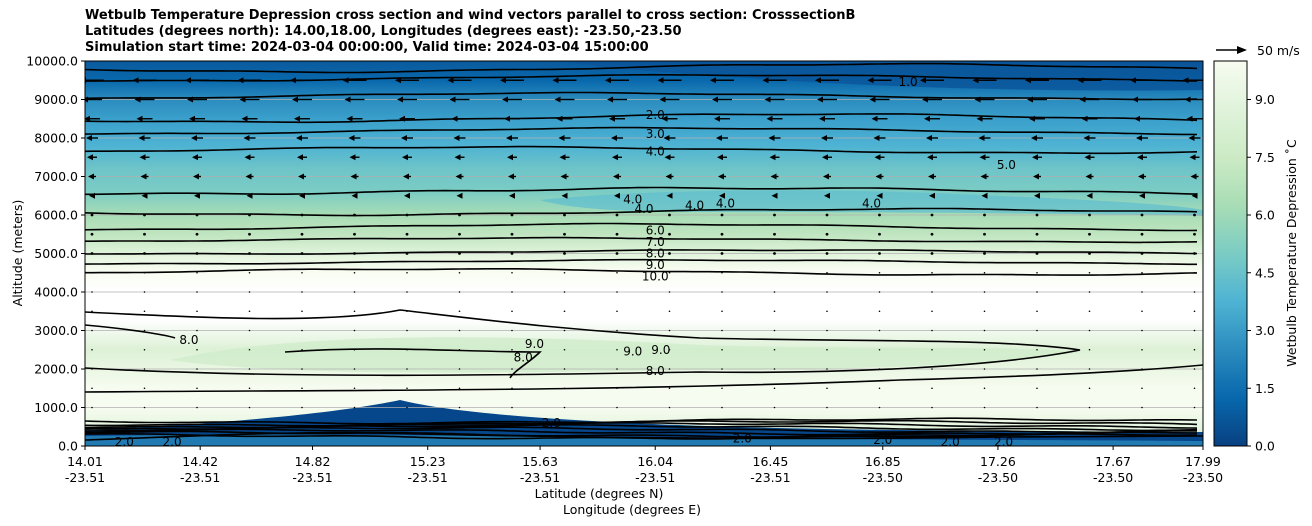 Image resolution: width=1312 pixels, height=526 pixels. Describe the element at coordinates (694, 205) in the screenshot. I see `contour-label: 4.0` at that location.